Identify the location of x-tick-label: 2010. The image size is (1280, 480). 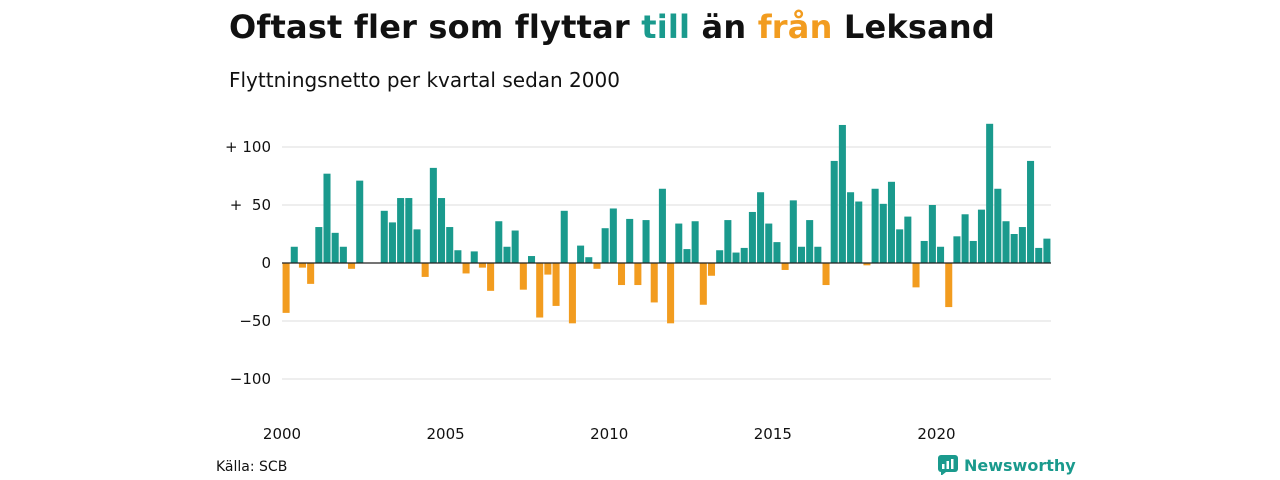
(609, 434).